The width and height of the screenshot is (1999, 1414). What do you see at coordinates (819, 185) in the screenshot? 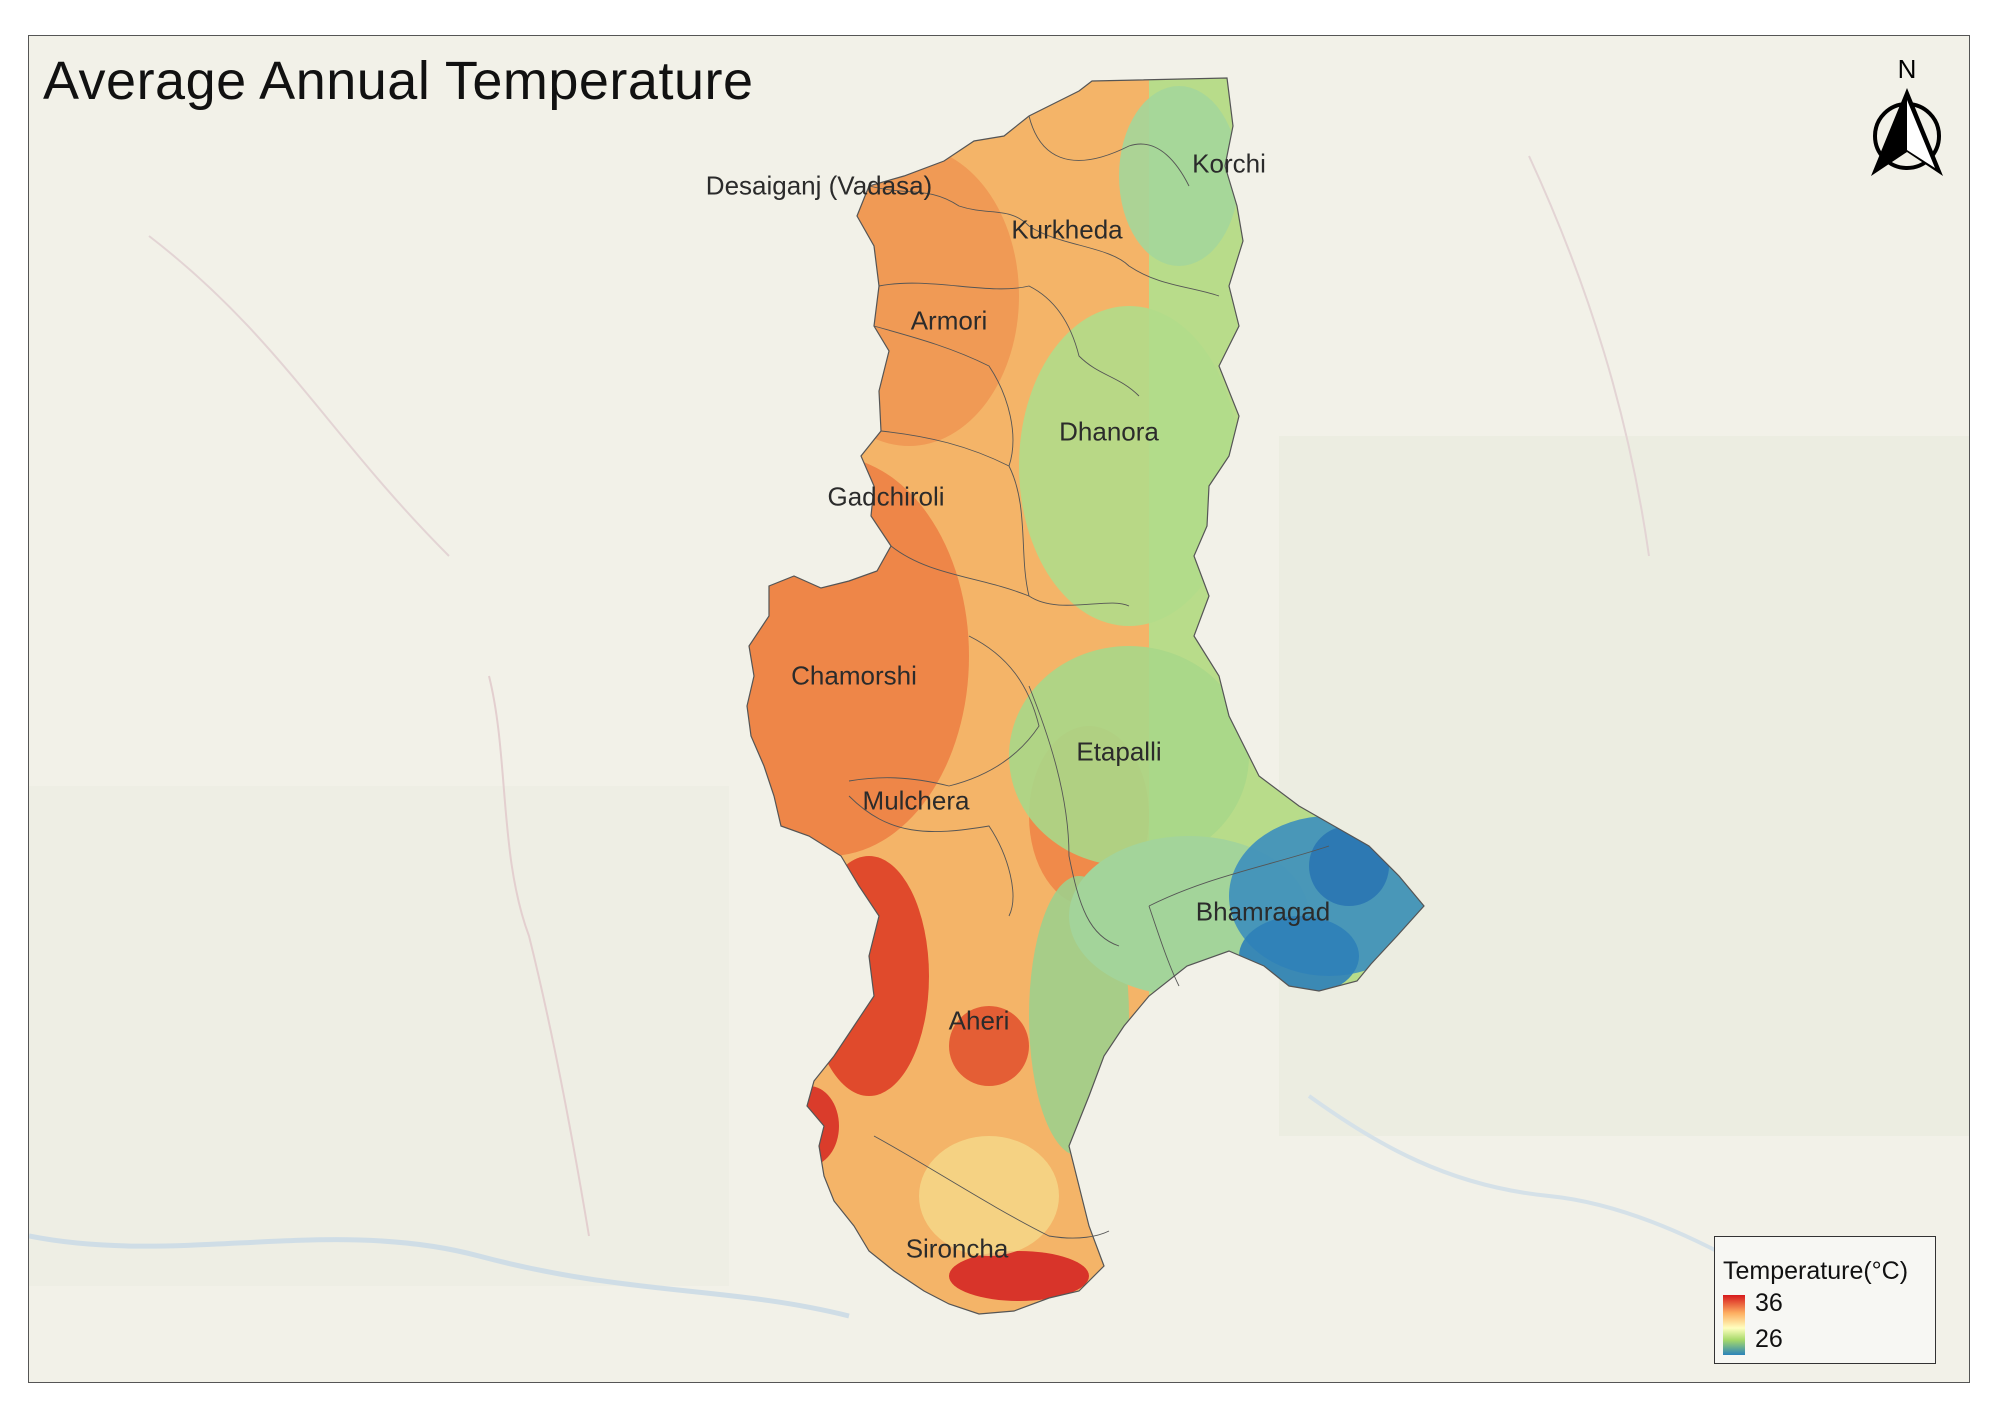
I see `place-label-desaiganj: Desaiganj (Vadasa)` at bounding box center [819, 185].